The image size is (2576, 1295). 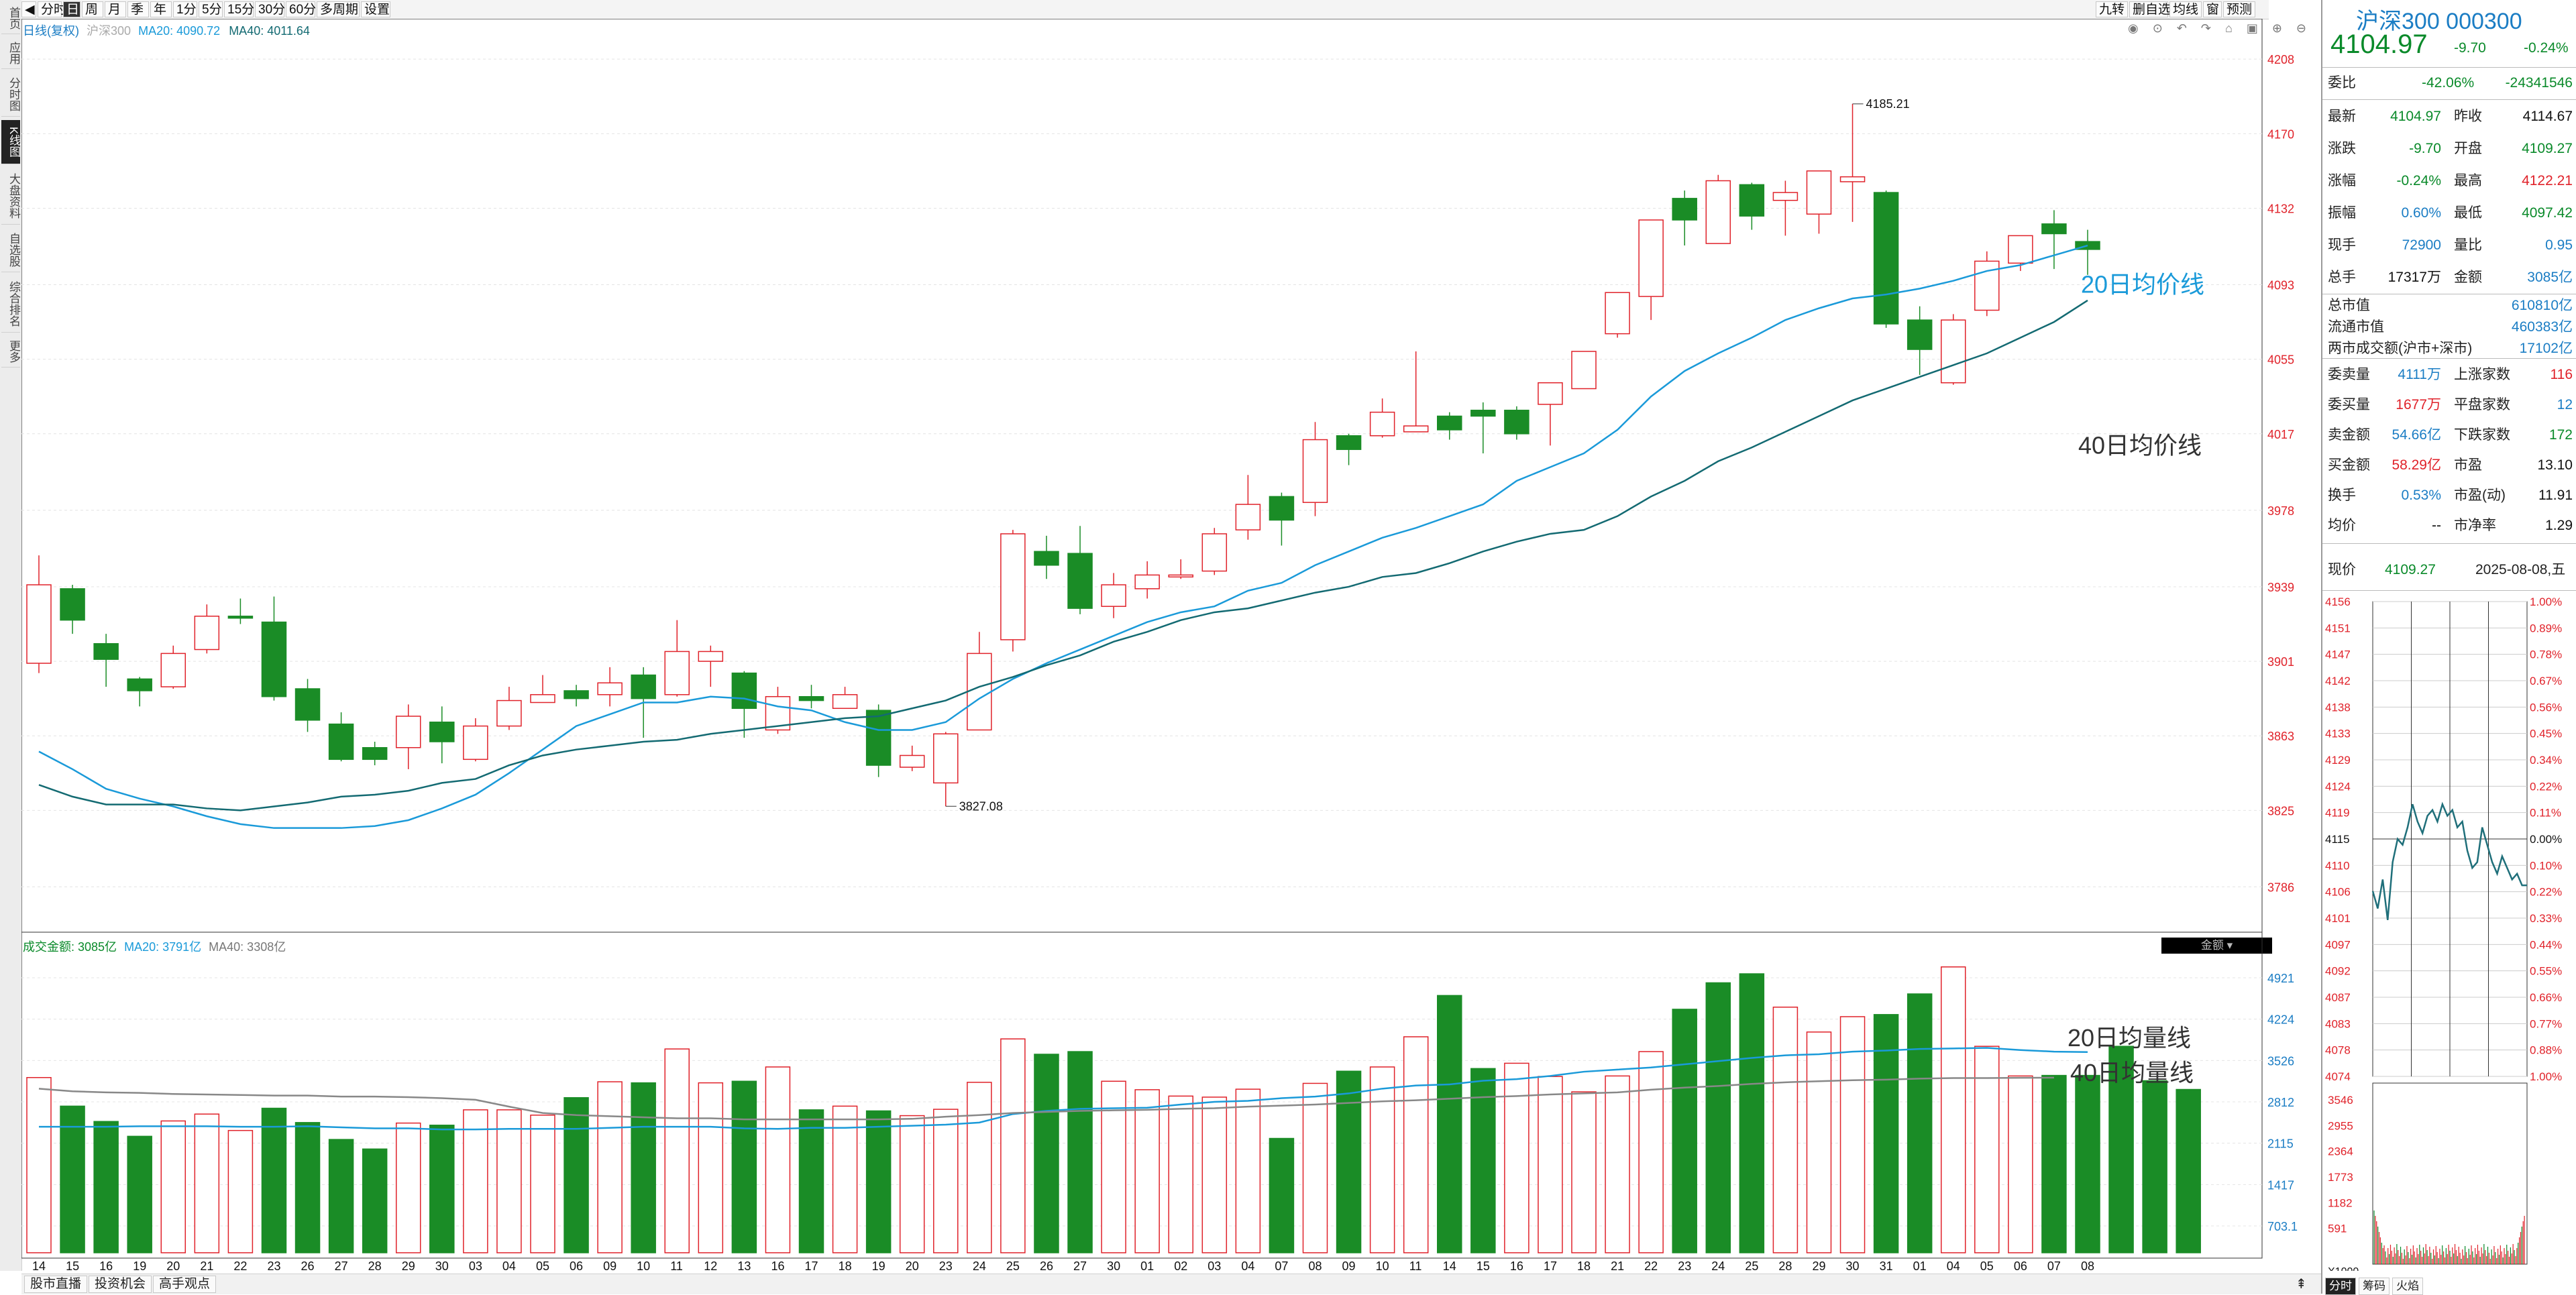 I want to click on x-axis-label: 21, so click(x=1617, y=1265).